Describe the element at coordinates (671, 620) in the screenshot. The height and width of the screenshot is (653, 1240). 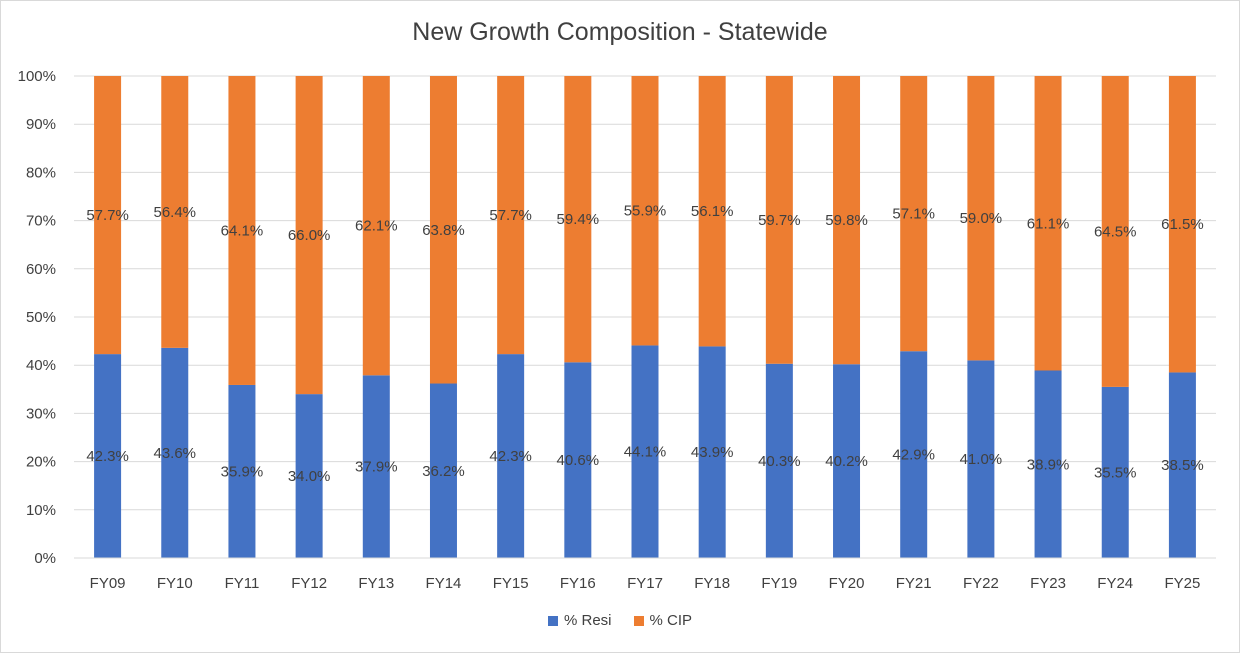
I see `legend-label-cip: % CIP` at that location.